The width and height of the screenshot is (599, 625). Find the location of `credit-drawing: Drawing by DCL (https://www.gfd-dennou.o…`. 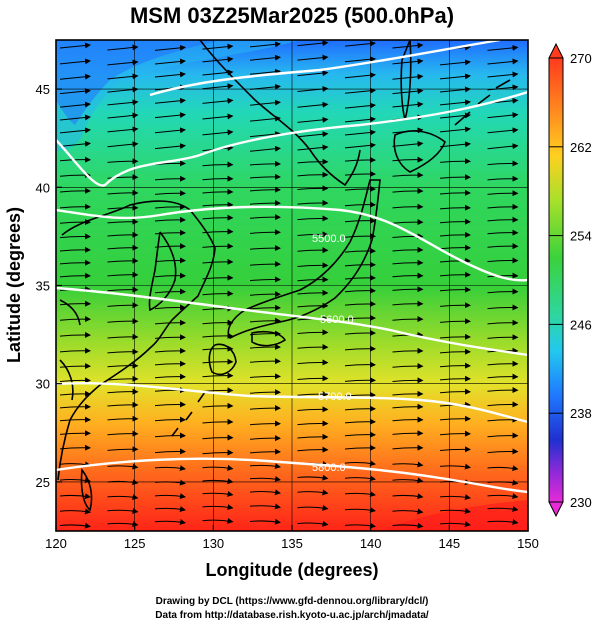

credit-drawing: Drawing by DCL (https://www.gfd-dennou.o… is located at coordinates (292, 601).